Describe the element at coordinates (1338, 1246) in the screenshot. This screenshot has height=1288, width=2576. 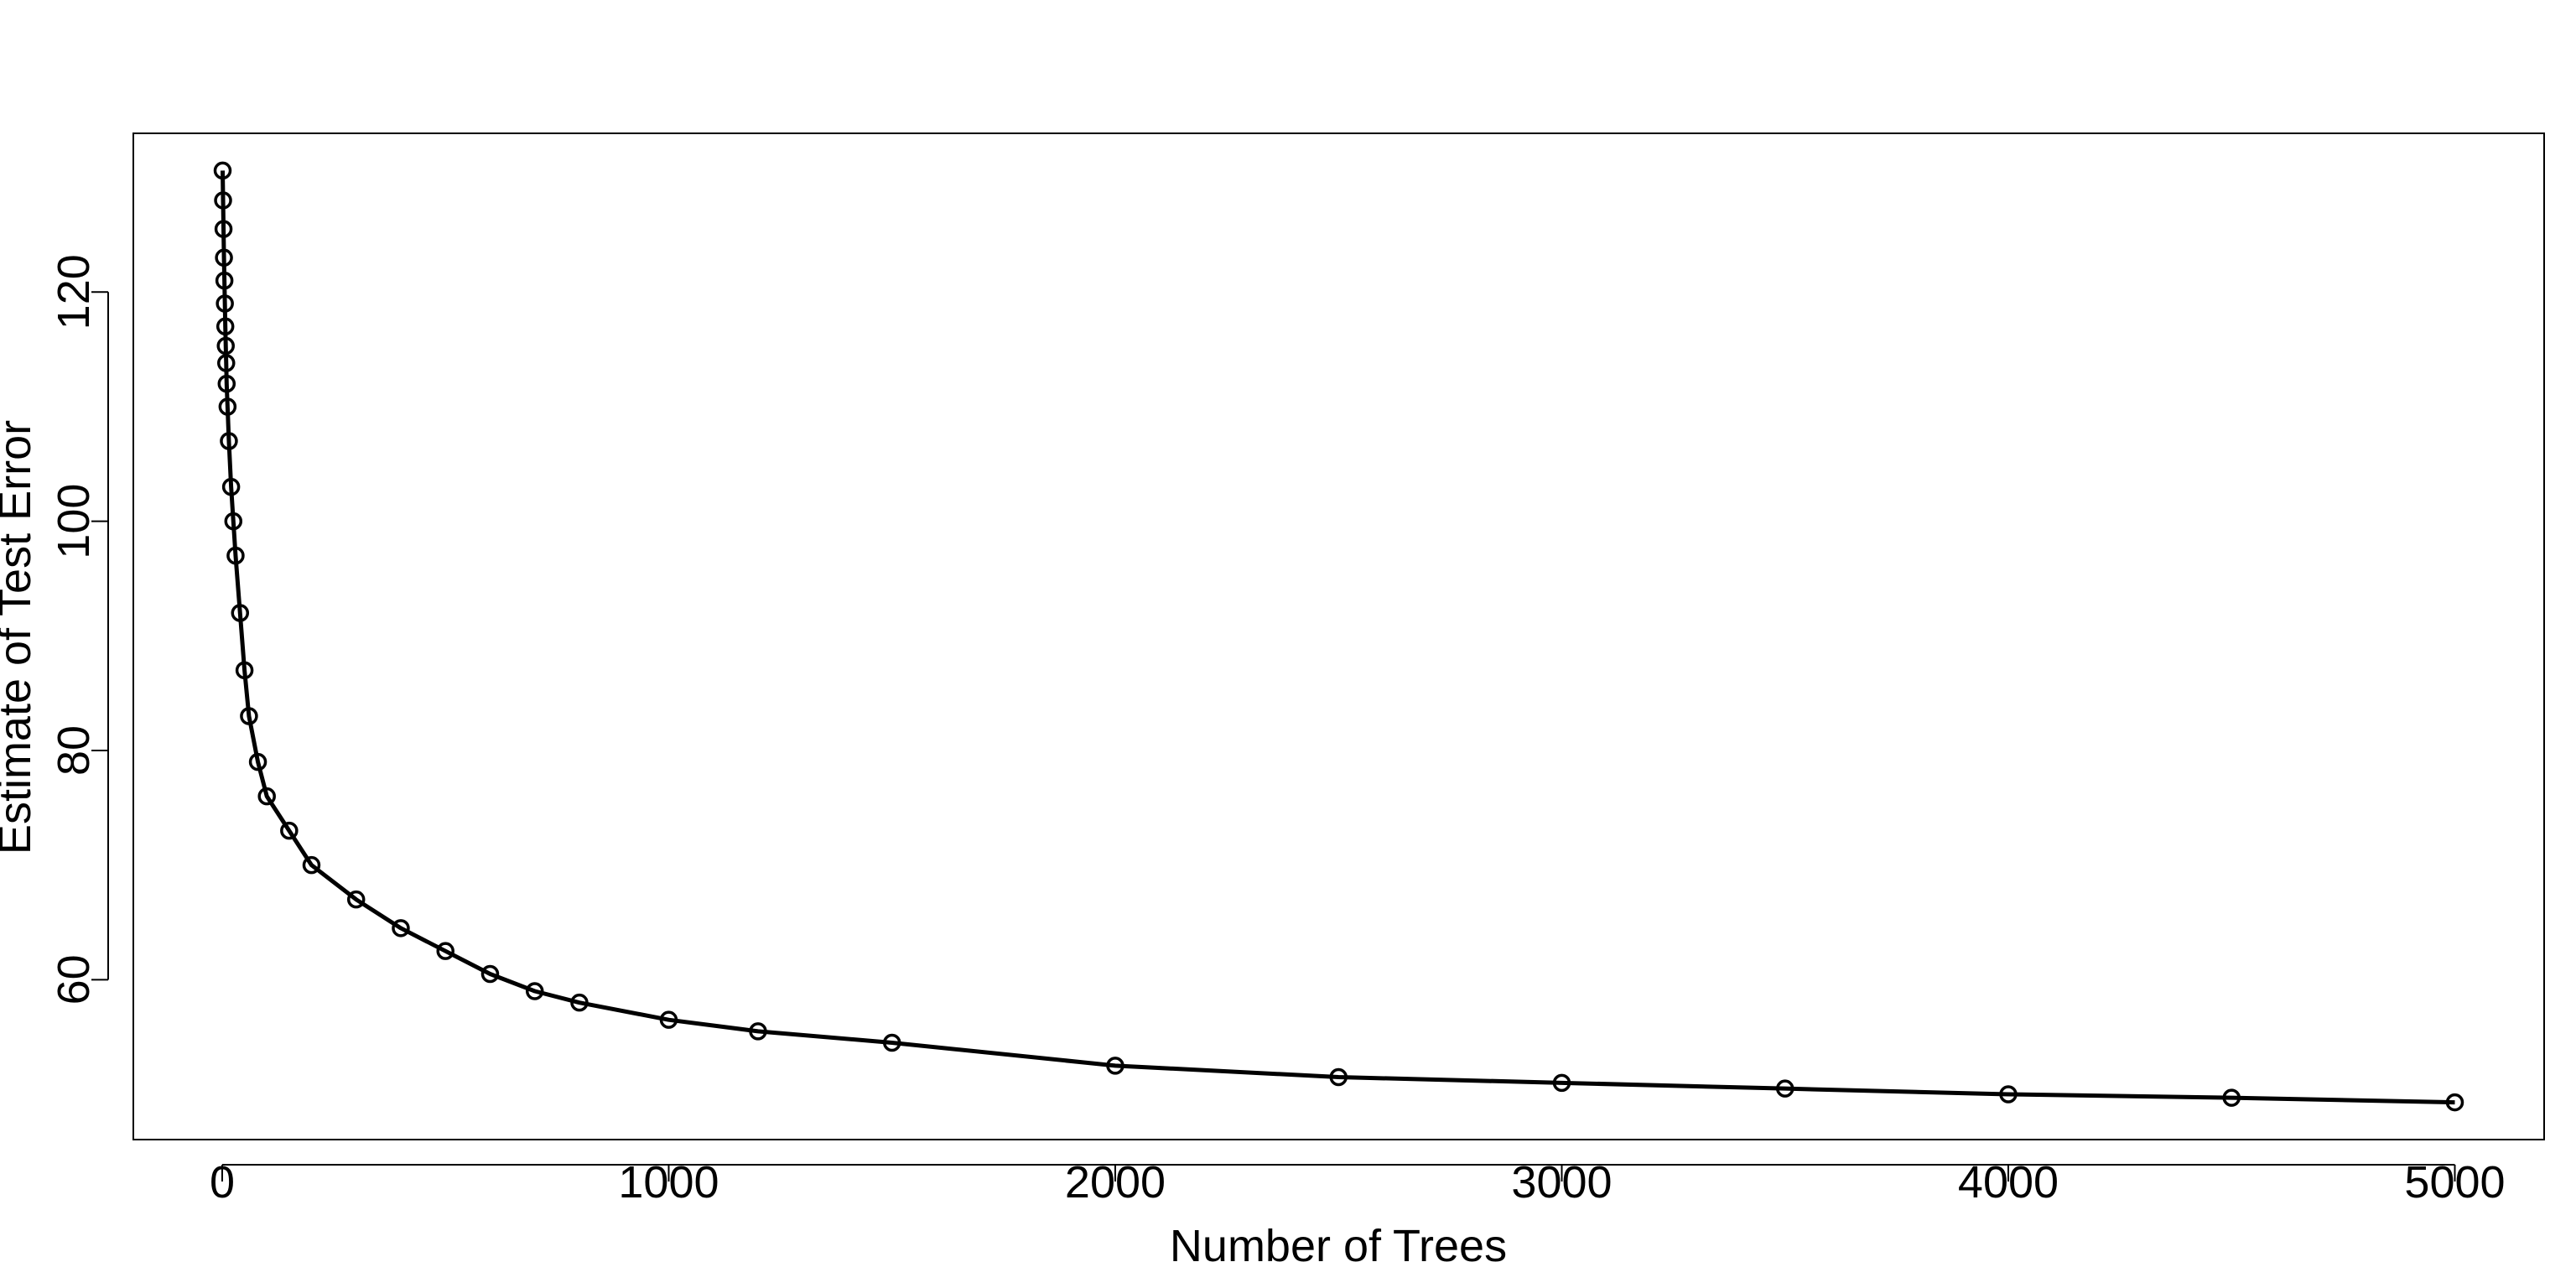
I see `x-axis-label: Number of Trees` at that location.